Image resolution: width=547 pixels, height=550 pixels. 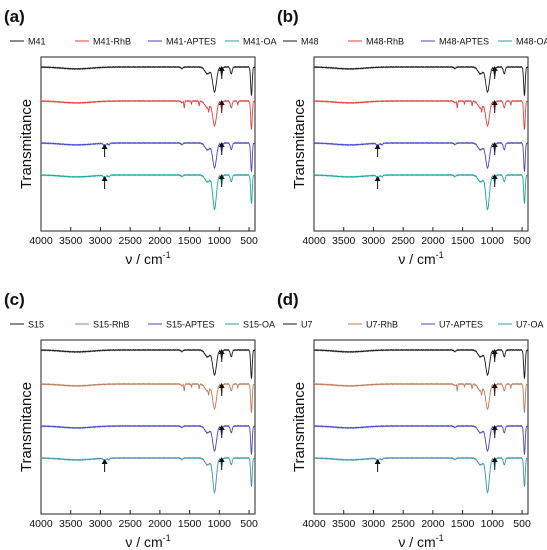 I want to click on panel-label: (a), so click(x=14, y=16).